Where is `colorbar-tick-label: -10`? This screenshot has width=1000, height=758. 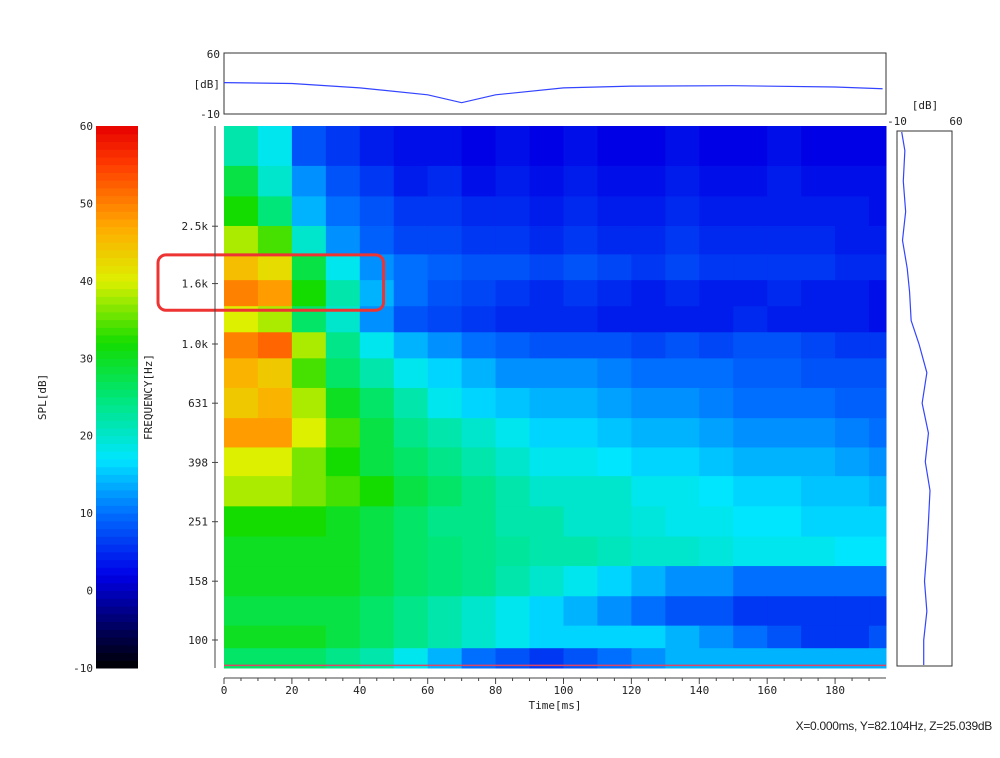
colorbar-tick-label: -10 is located at coordinates (83, 668).